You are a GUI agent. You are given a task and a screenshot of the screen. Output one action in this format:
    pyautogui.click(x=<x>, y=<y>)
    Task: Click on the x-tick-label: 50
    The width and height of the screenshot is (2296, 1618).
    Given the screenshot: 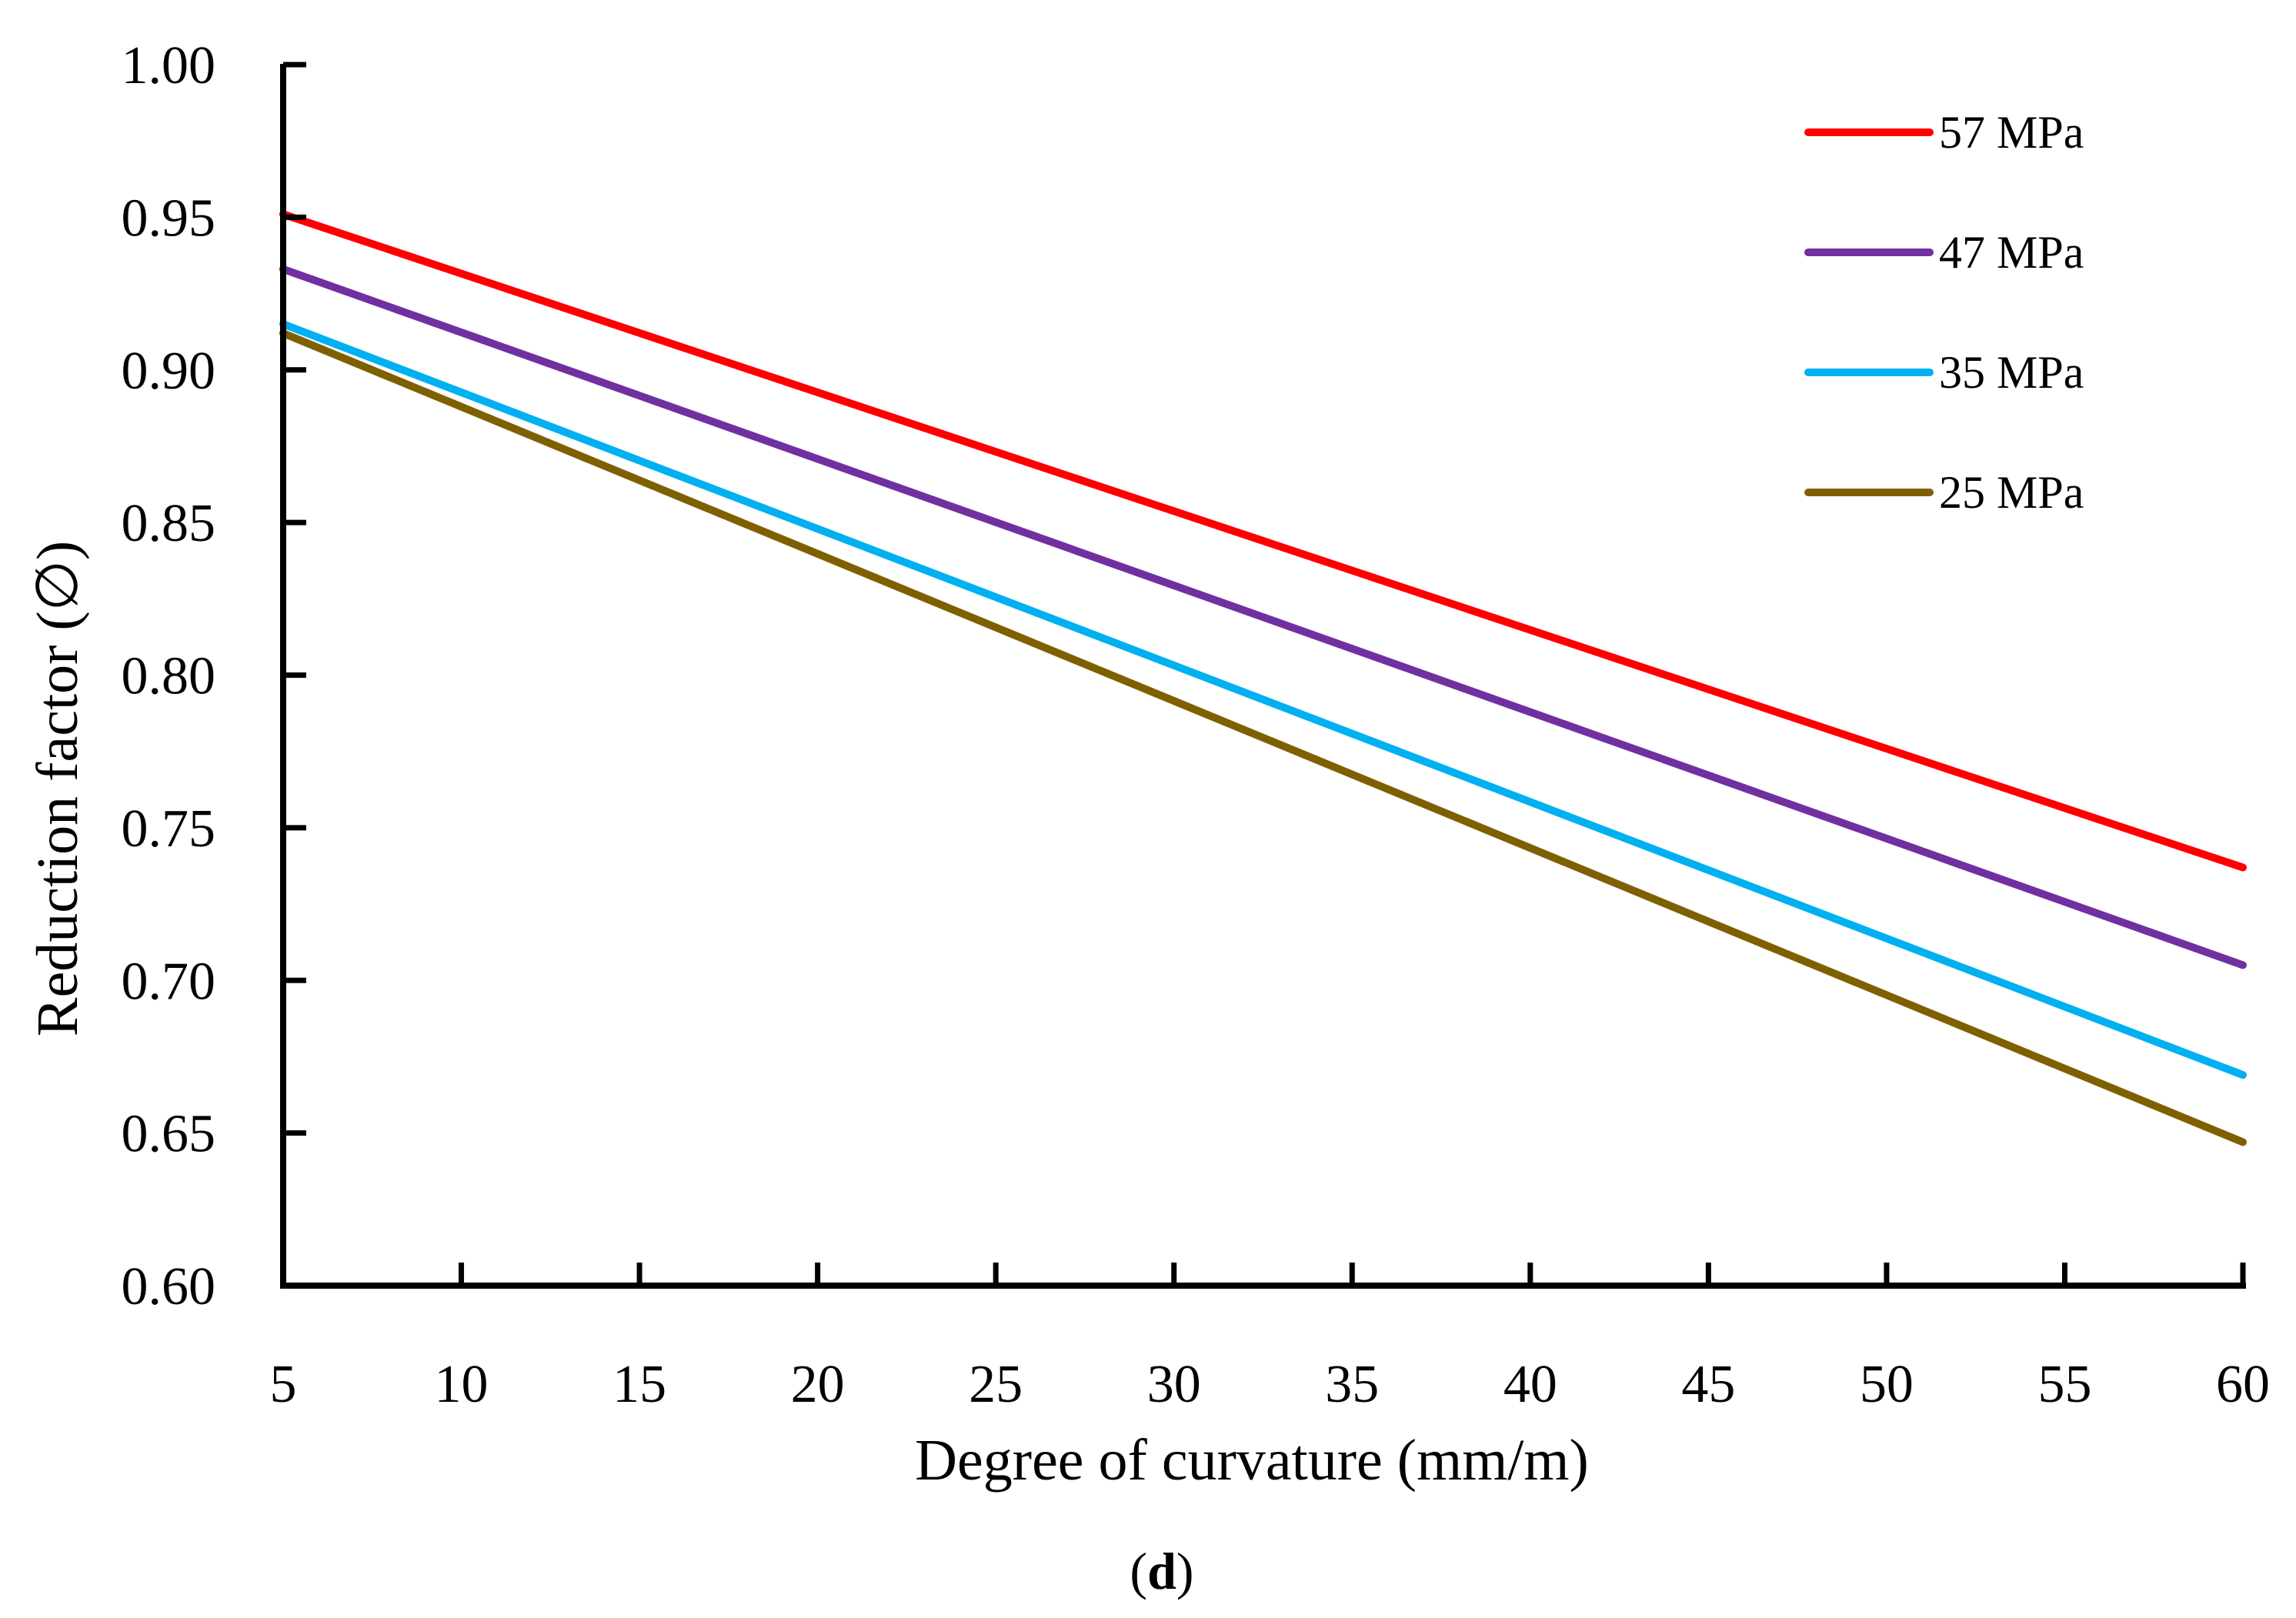 What is the action you would take?
    pyautogui.click(x=1887, y=1385)
    